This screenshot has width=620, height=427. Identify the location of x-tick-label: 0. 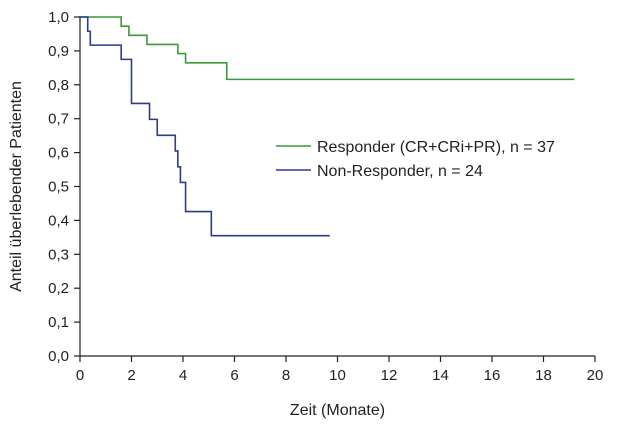
(80, 375).